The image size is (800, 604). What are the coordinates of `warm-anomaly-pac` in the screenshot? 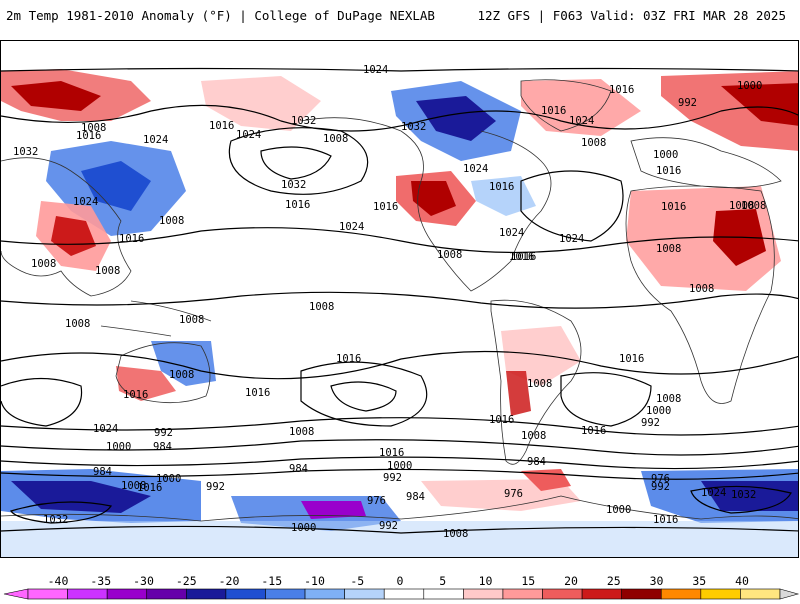 It's located at (261, 103).